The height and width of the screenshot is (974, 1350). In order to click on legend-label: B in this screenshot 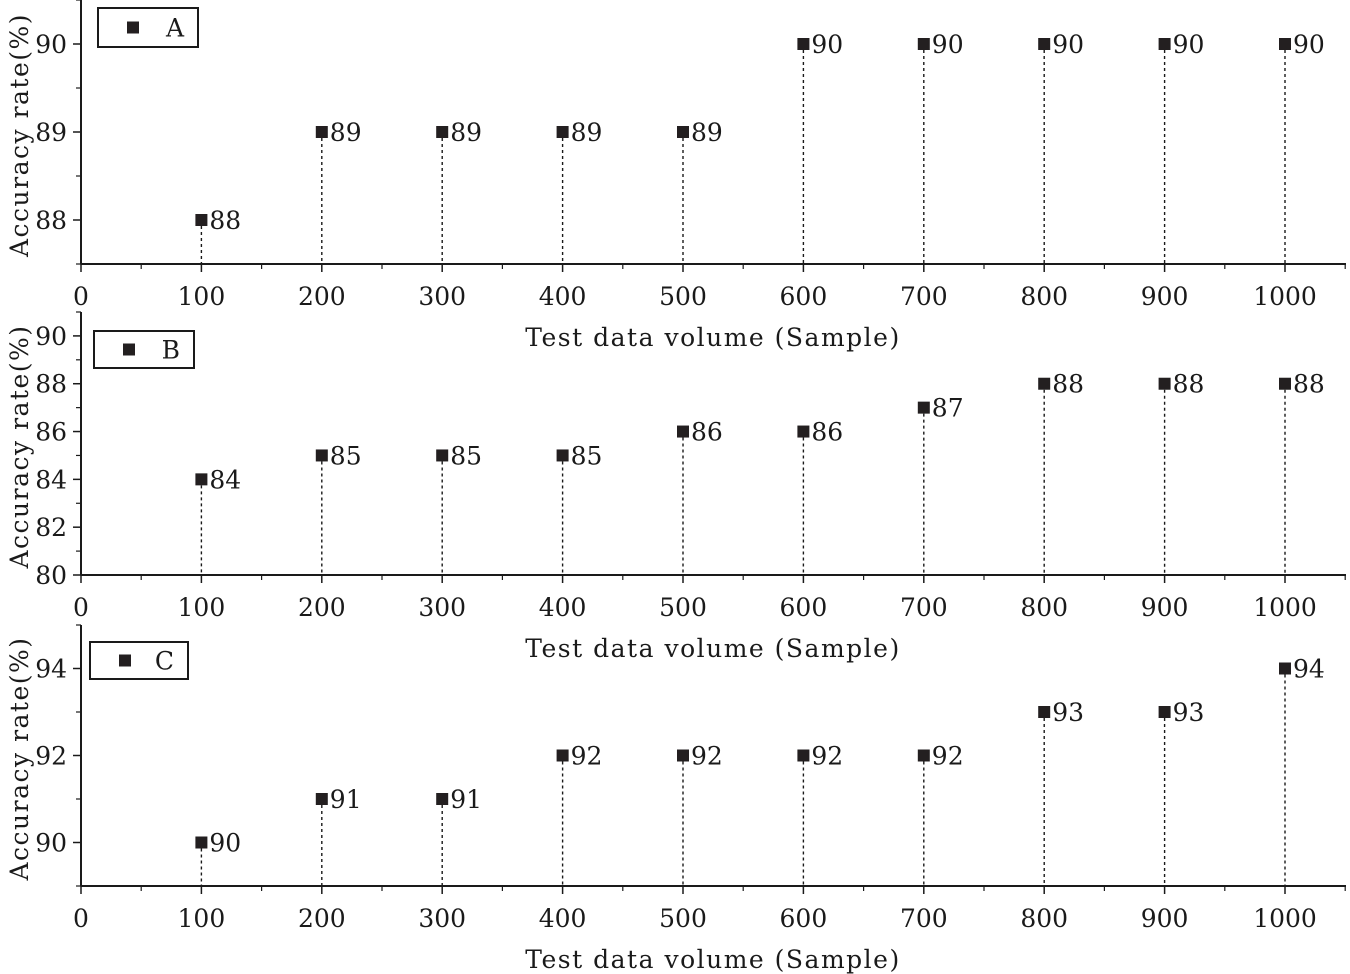, I will do `click(171, 350)`.